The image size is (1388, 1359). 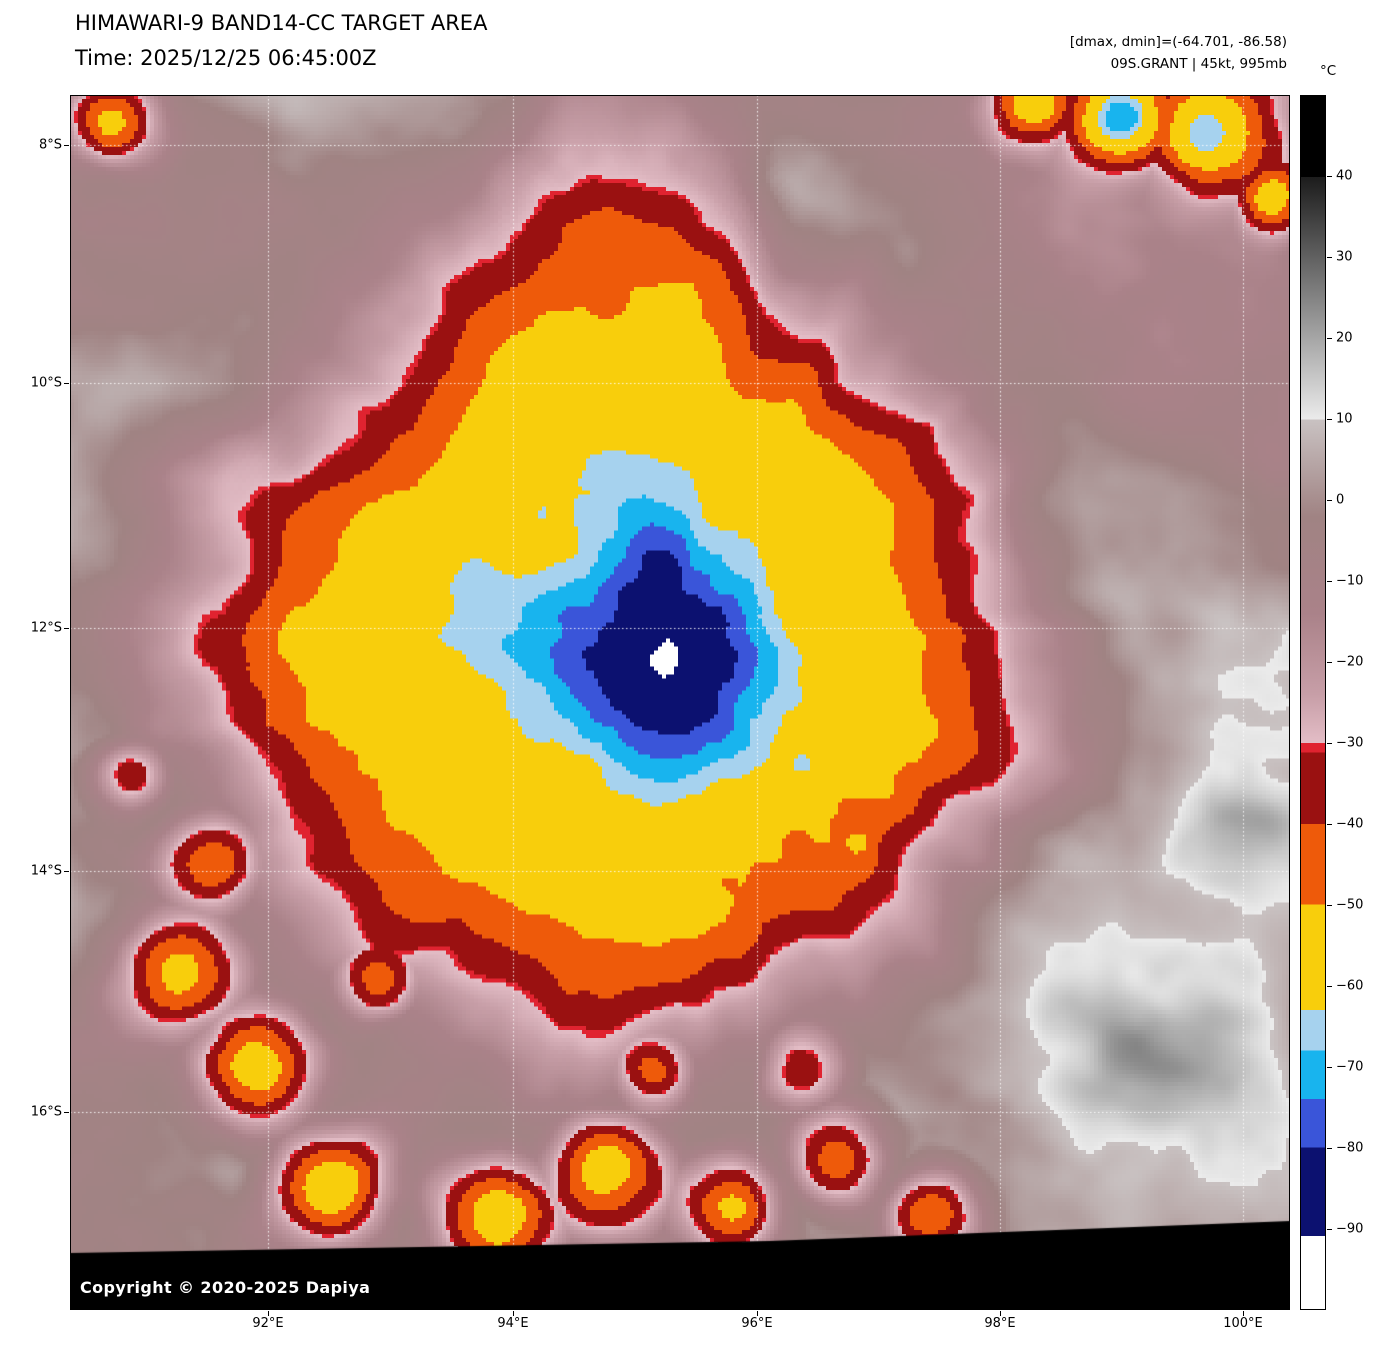 I want to click on y-axis-tick-label: 16°S, so click(x=46, y=1112).